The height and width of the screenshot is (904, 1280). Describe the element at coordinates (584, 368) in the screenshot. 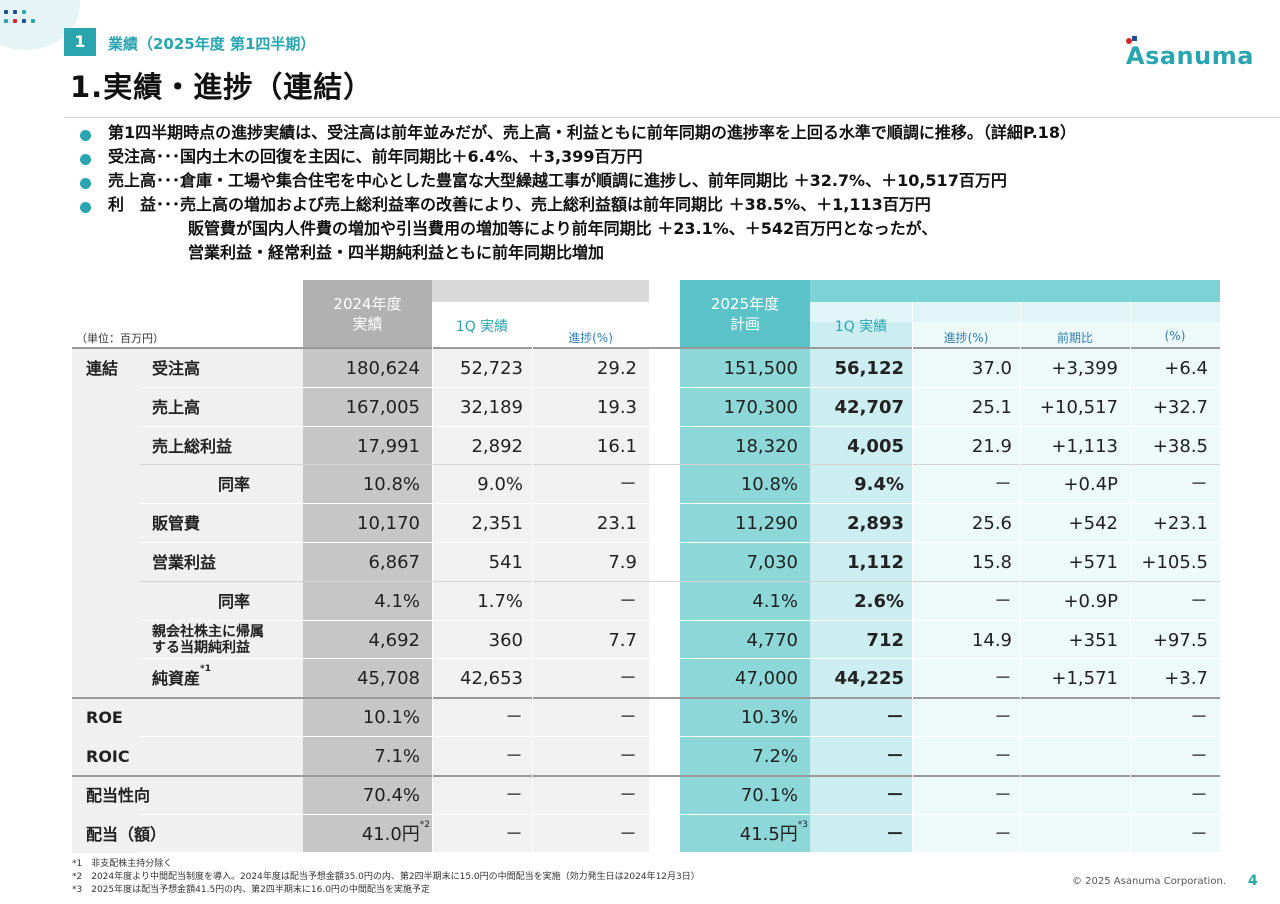

I see `cell-prog2024: 29.2` at that location.